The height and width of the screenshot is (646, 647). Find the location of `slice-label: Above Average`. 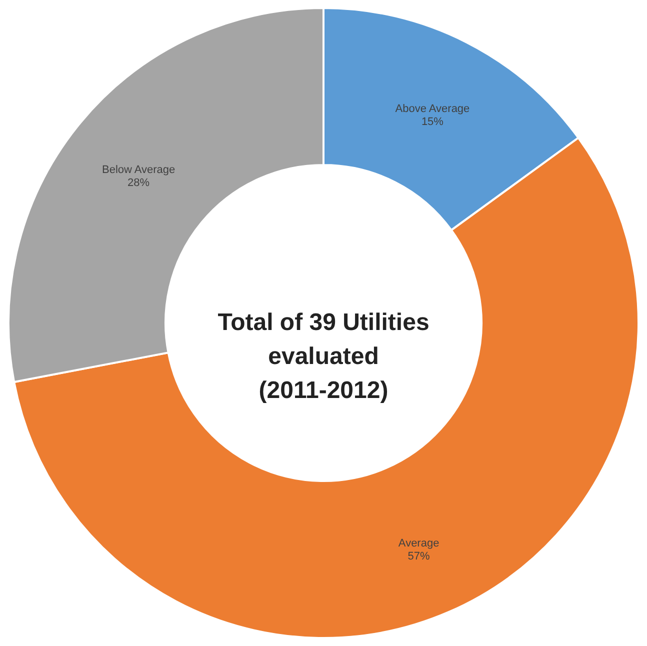

slice-label: Above Average is located at coordinates (432, 109).